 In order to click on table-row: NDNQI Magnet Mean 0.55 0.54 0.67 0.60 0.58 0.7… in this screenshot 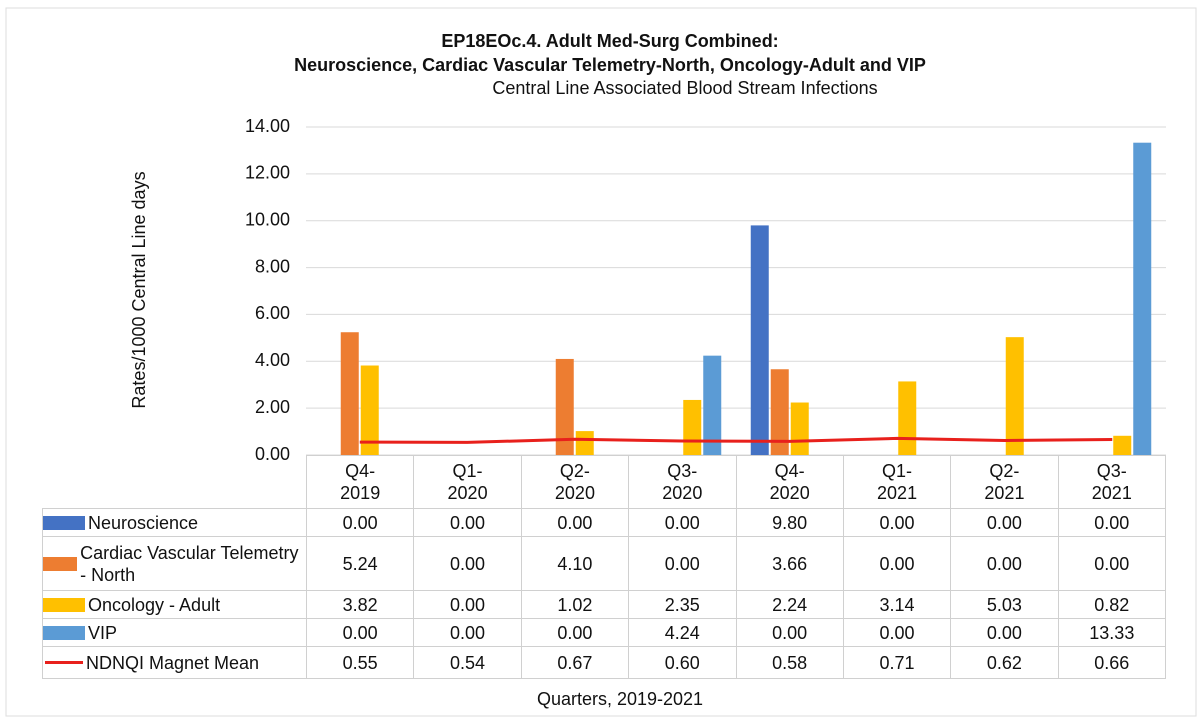, I will do `click(604, 662)`.